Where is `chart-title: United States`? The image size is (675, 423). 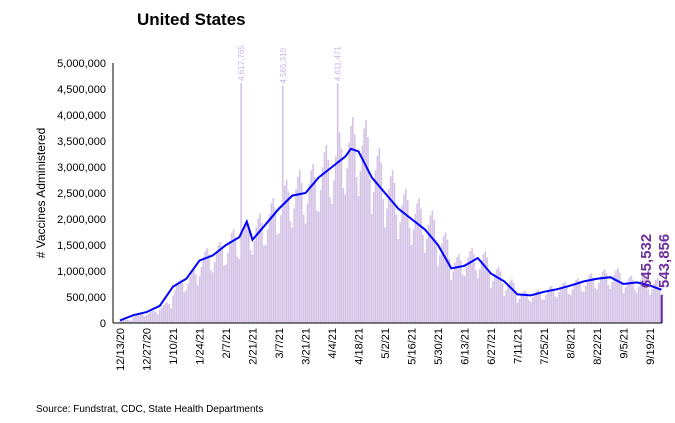 chart-title: United States is located at coordinates (191, 19).